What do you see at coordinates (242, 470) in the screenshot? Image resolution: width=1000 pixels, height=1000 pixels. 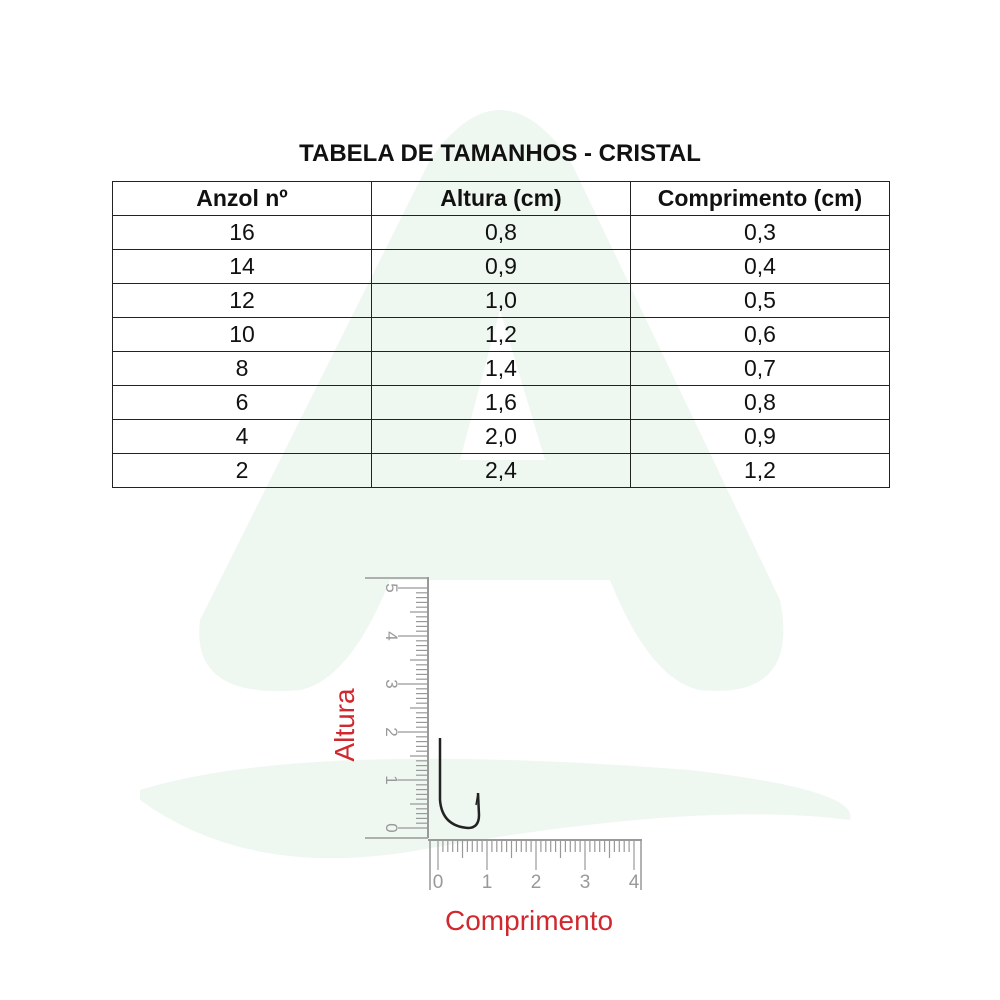 I see `table-cell: 2` at bounding box center [242, 470].